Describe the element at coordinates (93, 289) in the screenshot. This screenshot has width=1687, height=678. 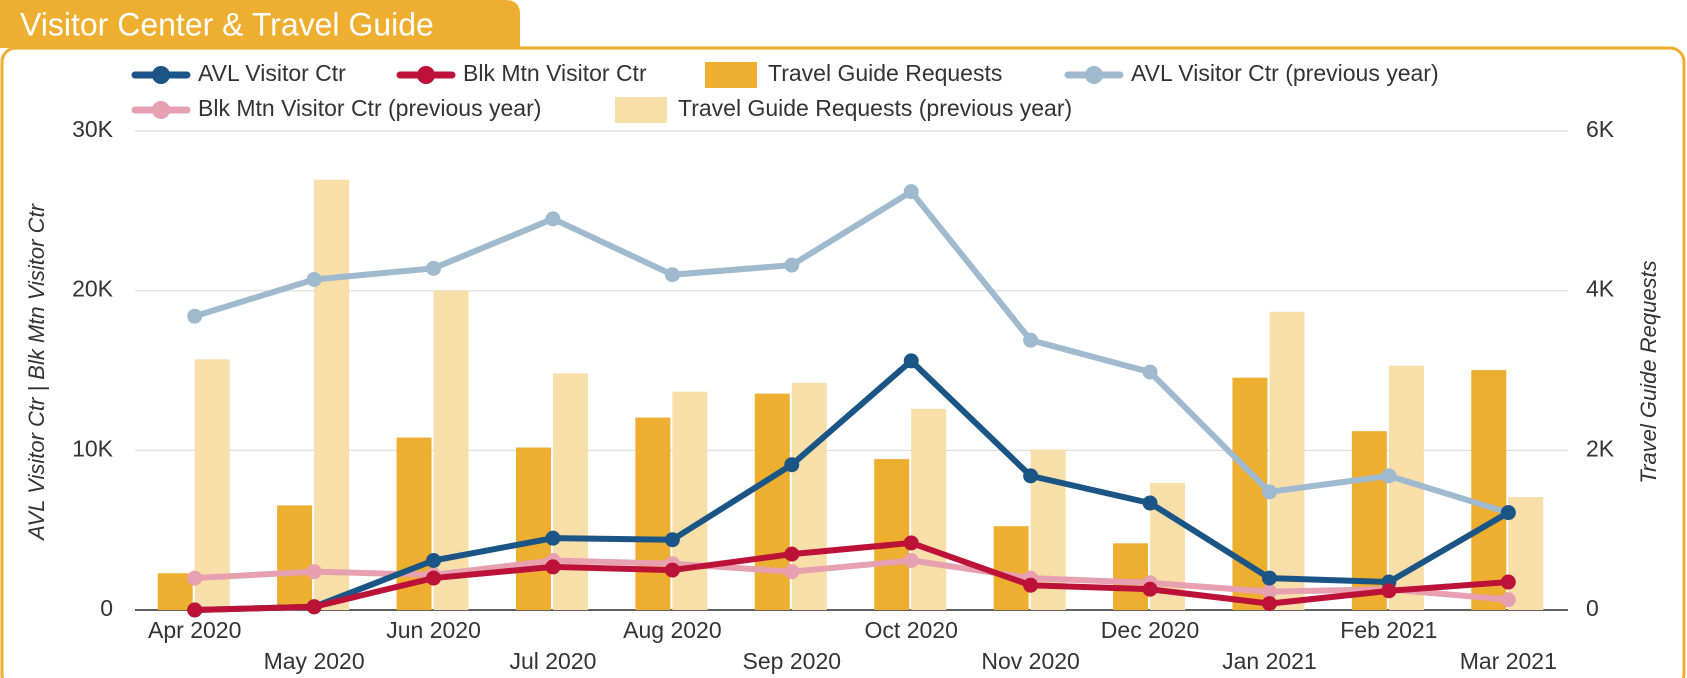
I see `y-tick-label: 20K` at that location.